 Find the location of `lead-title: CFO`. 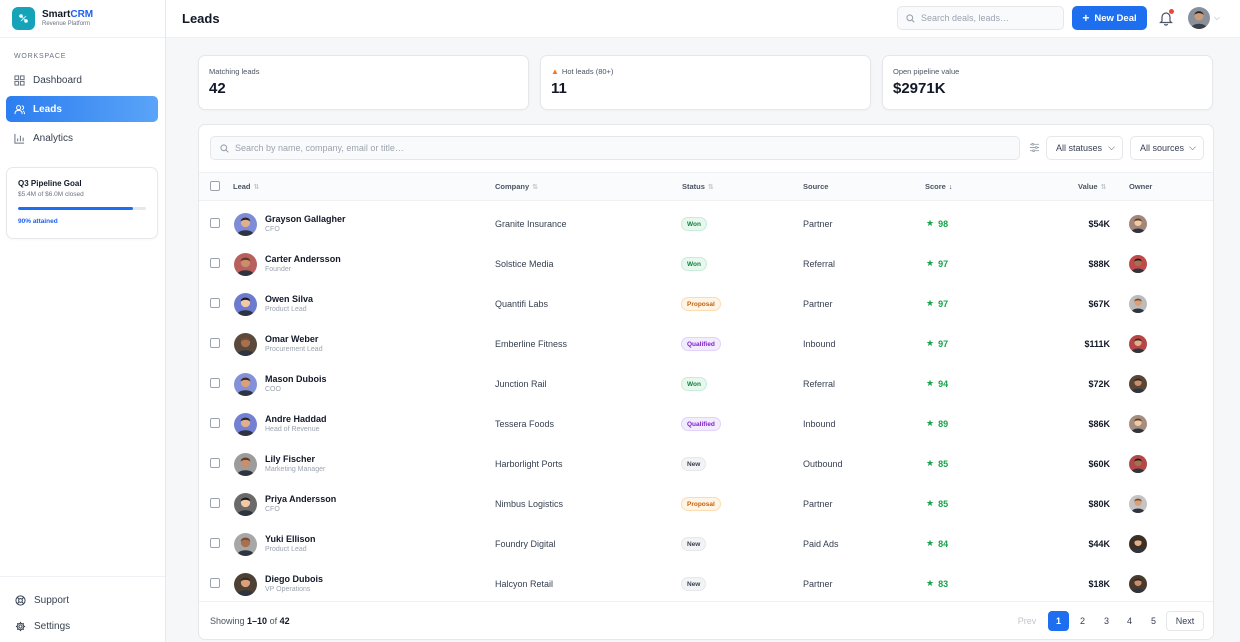

lead-title: CFO is located at coordinates (272, 509).